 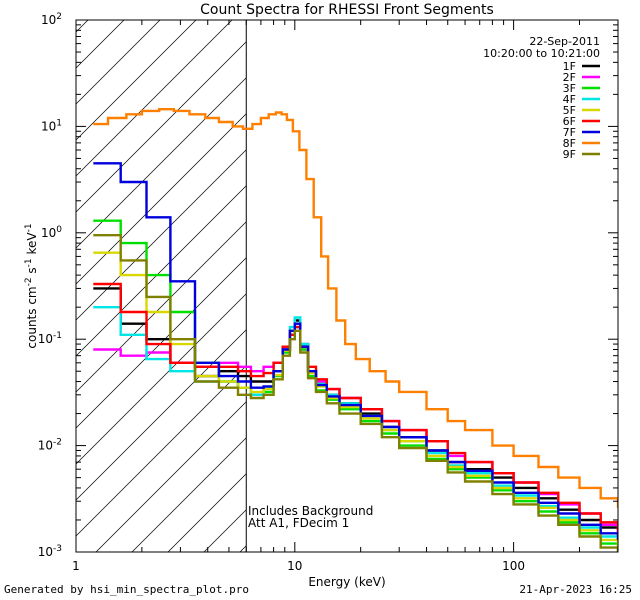 What do you see at coordinates (50, 285) in the screenshot?
I see `y-tick-labels: 10⁻³ 10⁻² 10⁻¹ 10⁰ 10¹ 10²` at bounding box center [50, 285].